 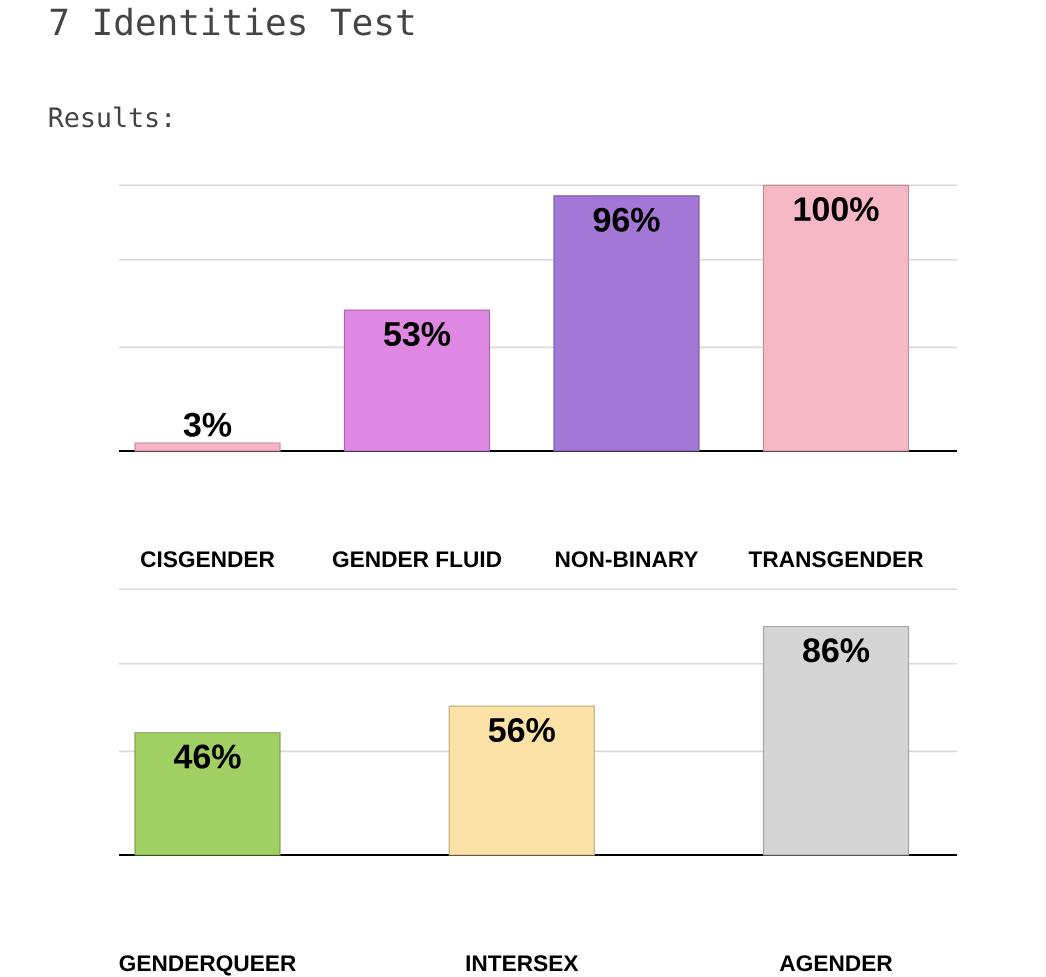 I want to click on data-label: 86%, so click(x=836, y=650).